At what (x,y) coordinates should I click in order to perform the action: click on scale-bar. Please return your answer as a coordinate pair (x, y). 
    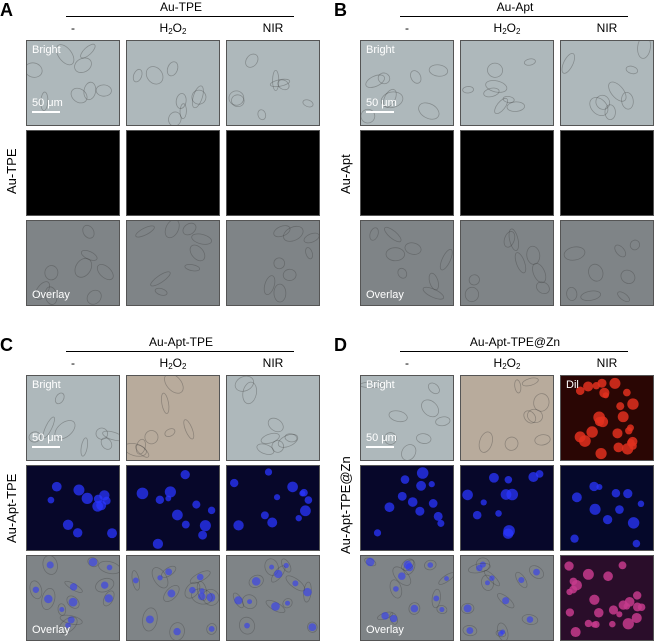
    Looking at the image, I should click on (380, 112).